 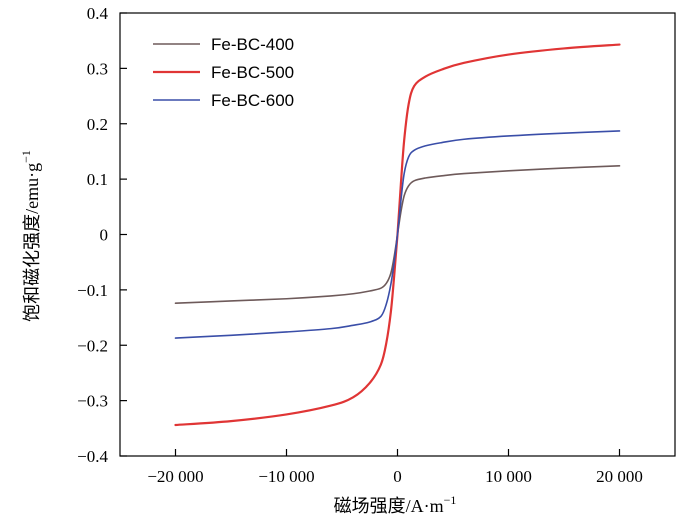 I want to click on y-tick-label: 0.3, so click(x=97, y=68).